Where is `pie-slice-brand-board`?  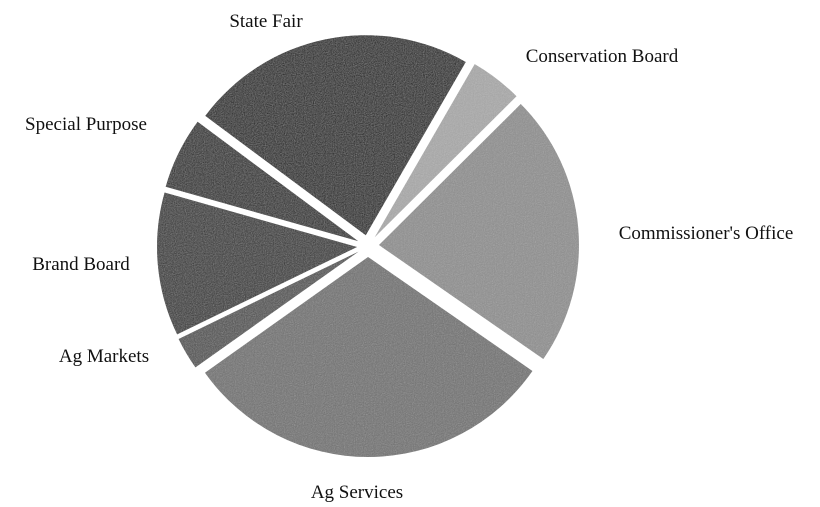 pie-slice-brand-board is located at coordinates (257, 263).